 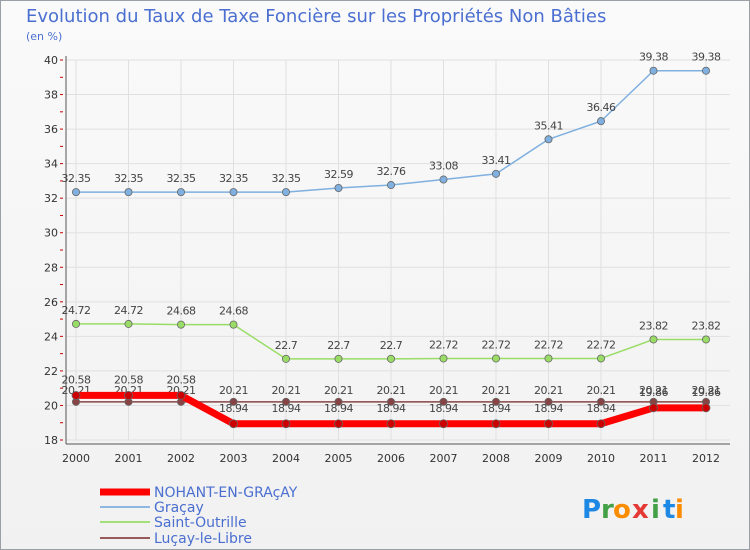 What do you see at coordinates (76, 458) in the screenshot?
I see `x-tick-label: 2000` at bounding box center [76, 458].